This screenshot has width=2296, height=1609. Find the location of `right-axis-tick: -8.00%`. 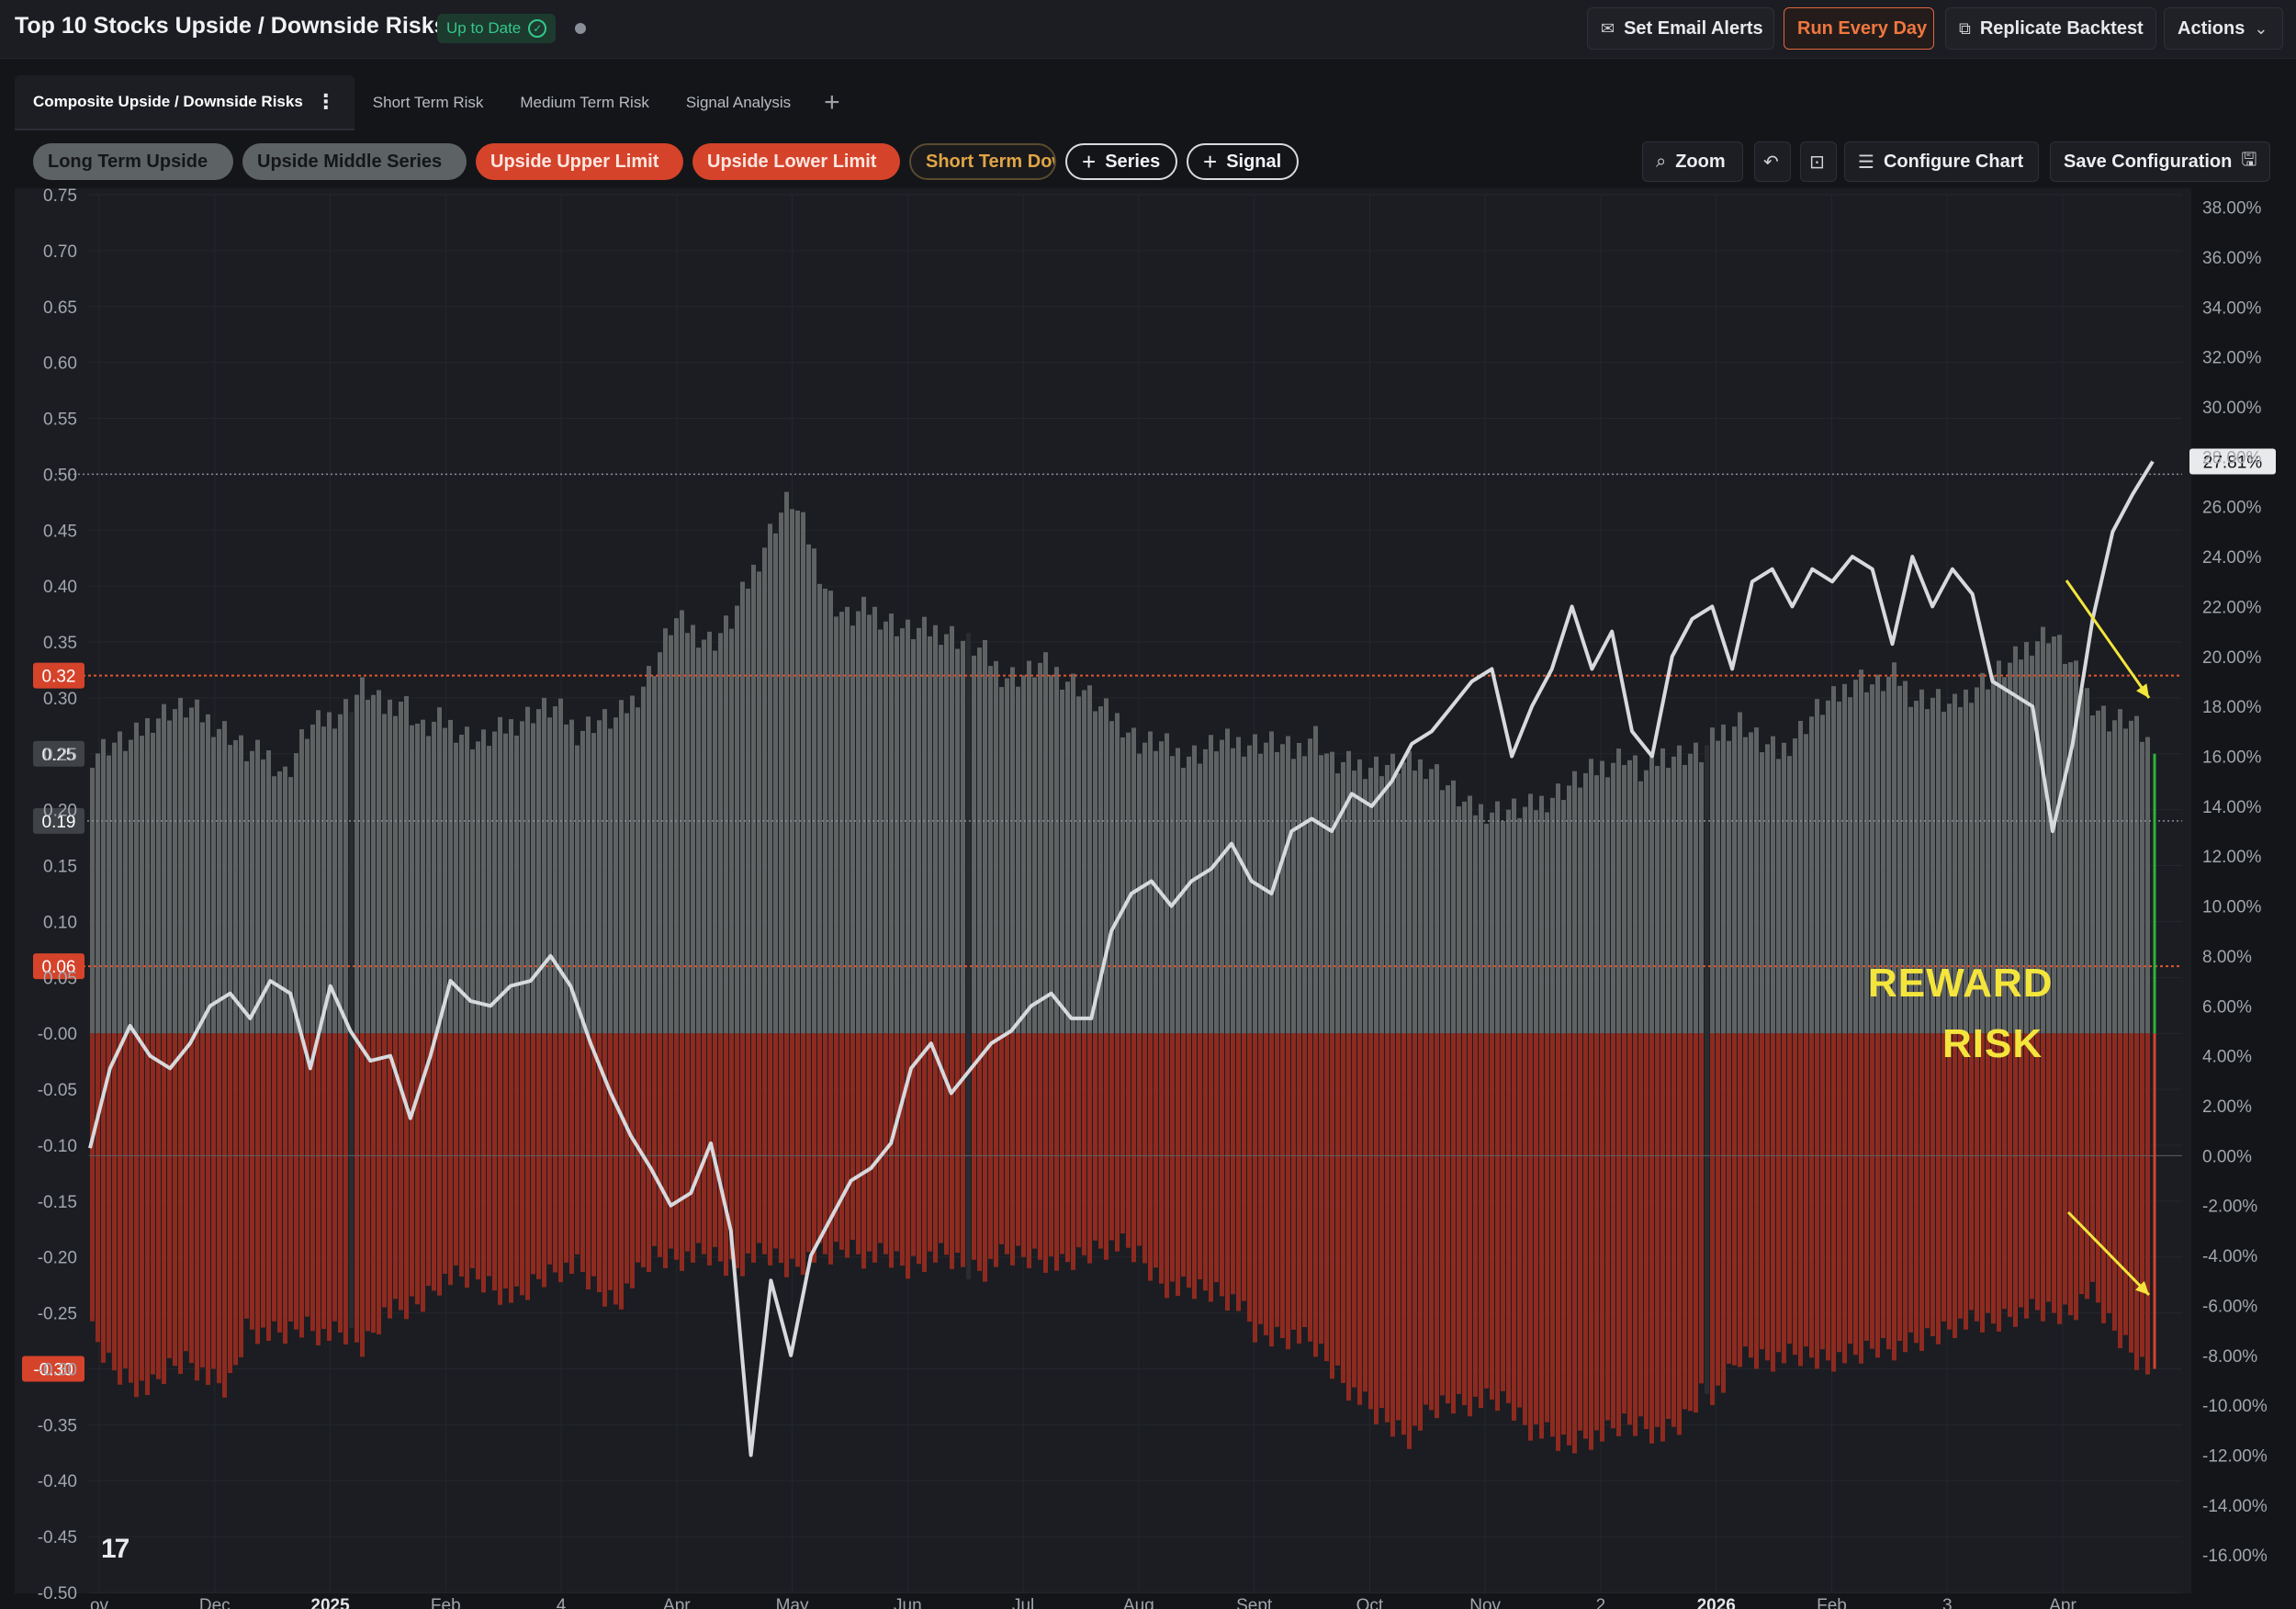

right-axis-tick: -8.00% is located at coordinates (2229, 1357).